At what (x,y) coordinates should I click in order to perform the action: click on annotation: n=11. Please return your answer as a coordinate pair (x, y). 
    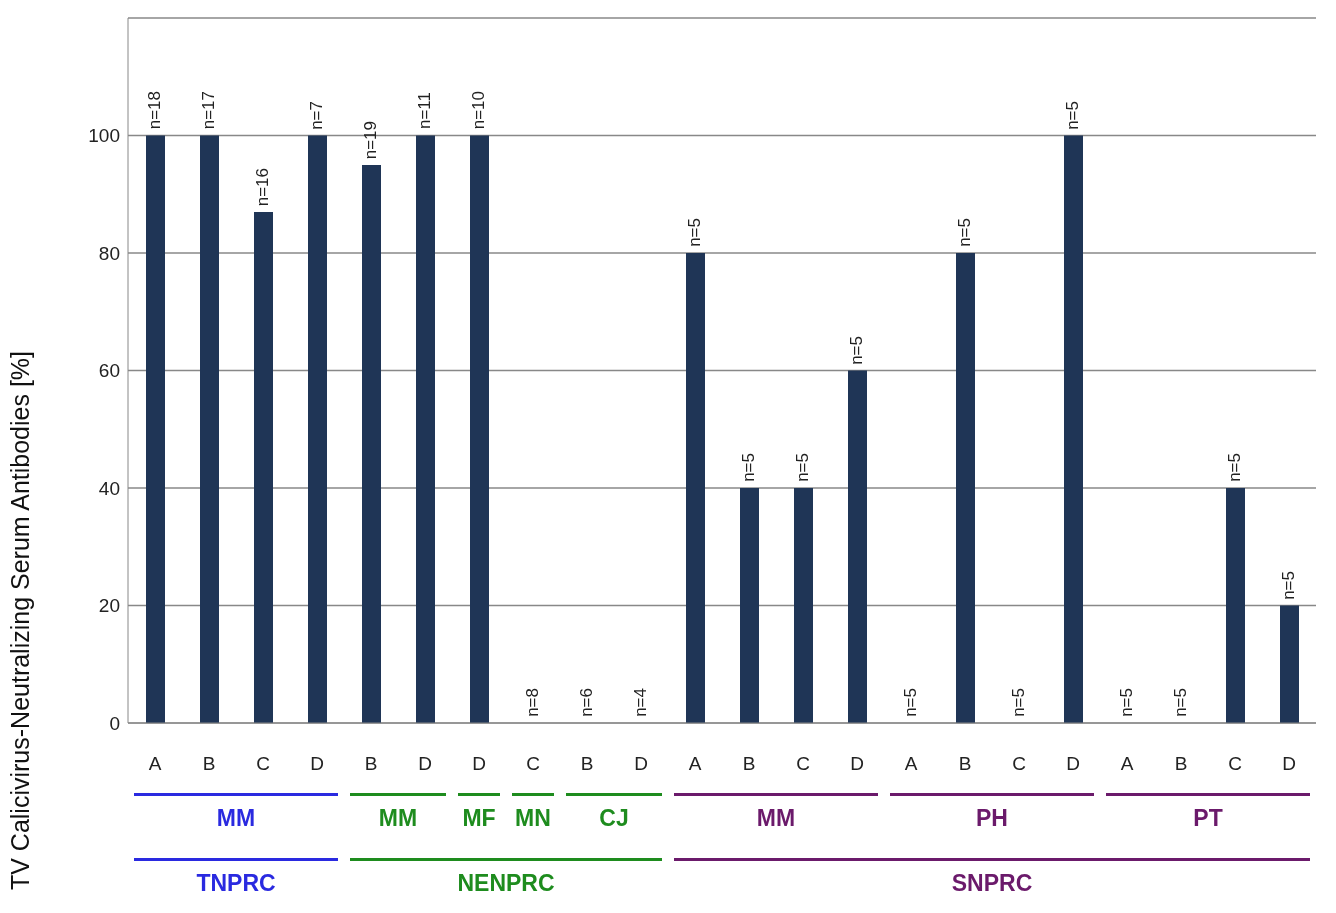
    Looking at the image, I should click on (425, 111).